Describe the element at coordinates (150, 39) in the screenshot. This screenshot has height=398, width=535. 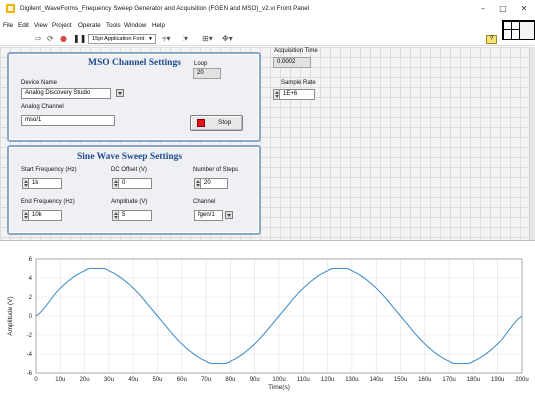
I see `chevron-down-icon: ▼` at that location.